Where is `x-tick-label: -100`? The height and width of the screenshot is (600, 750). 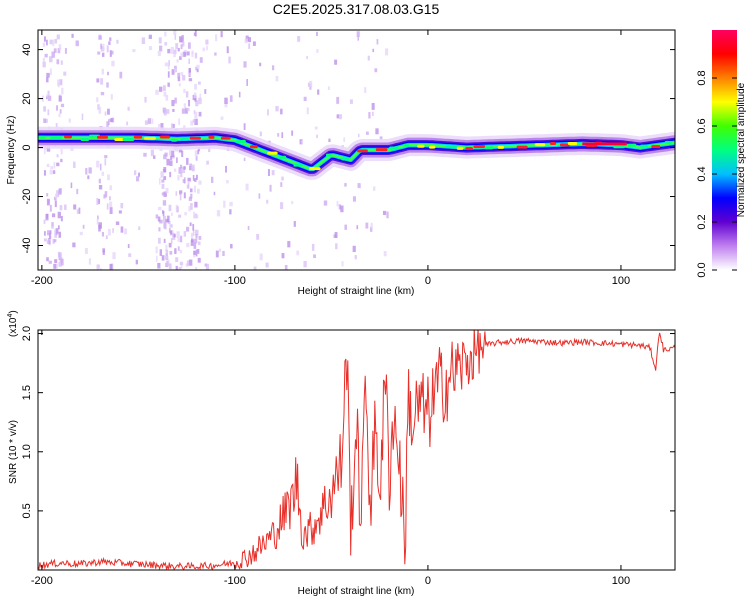
x-tick-label: -100 is located at coordinates (235, 581).